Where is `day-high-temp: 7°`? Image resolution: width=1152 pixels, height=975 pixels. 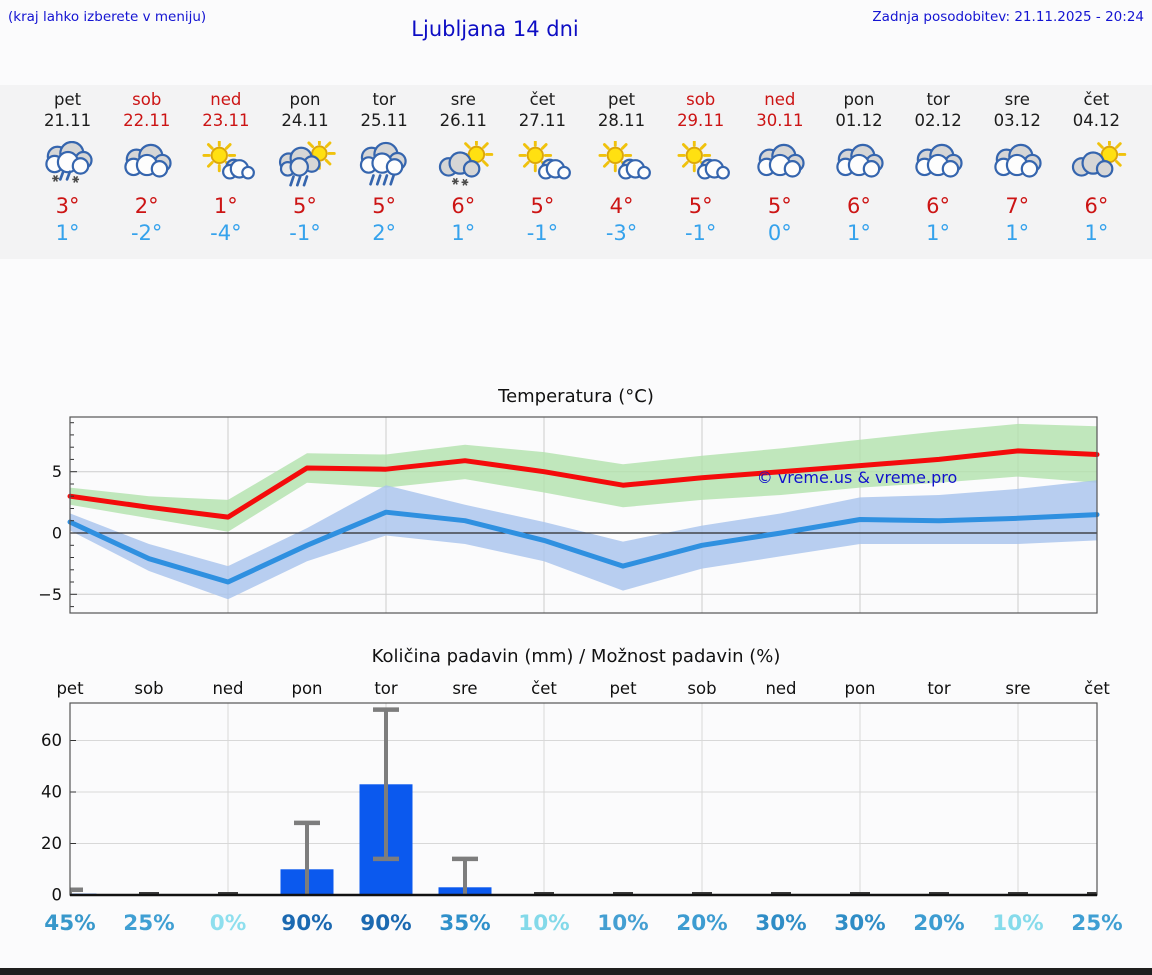
day-high-temp: 7° is located at coordinates (1017, 206).